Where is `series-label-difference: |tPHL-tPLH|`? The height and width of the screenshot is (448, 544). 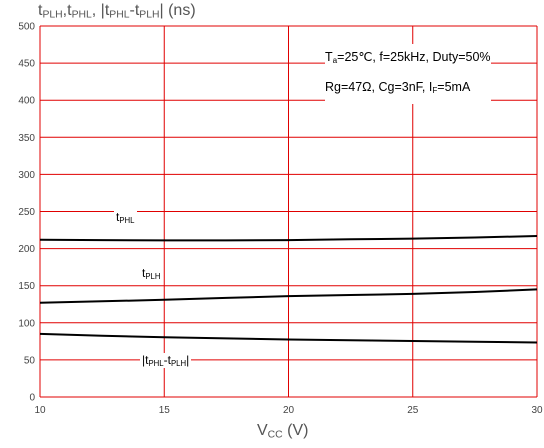 series-label-difference: |tPHL-tPLH| is located at coordinates (166, 360).